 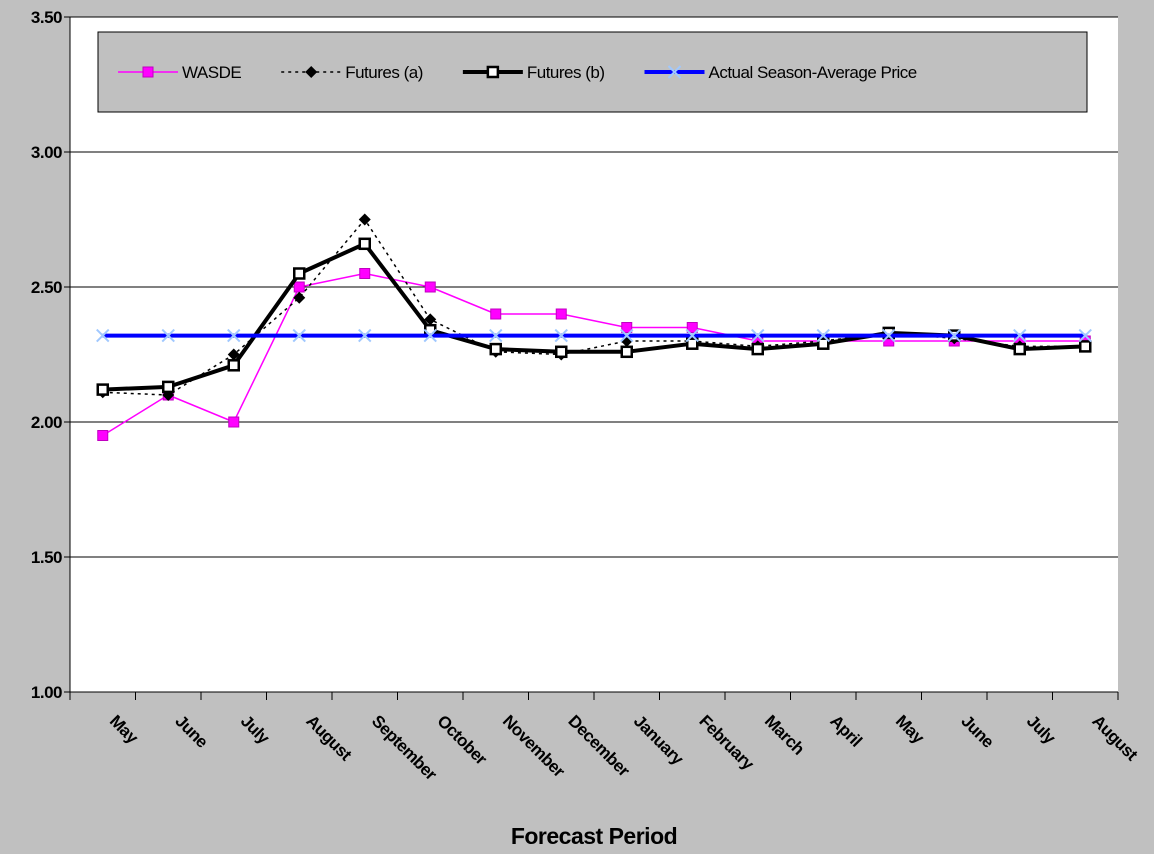 I want to click on y-tick-label: 2.50, so click(x=46, y=287).